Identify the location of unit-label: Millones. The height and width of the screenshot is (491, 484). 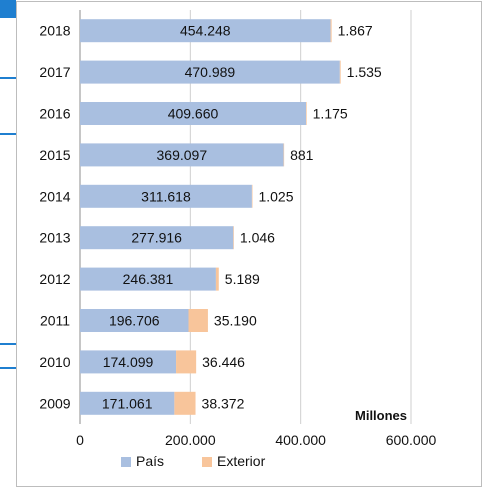
(381, 415).